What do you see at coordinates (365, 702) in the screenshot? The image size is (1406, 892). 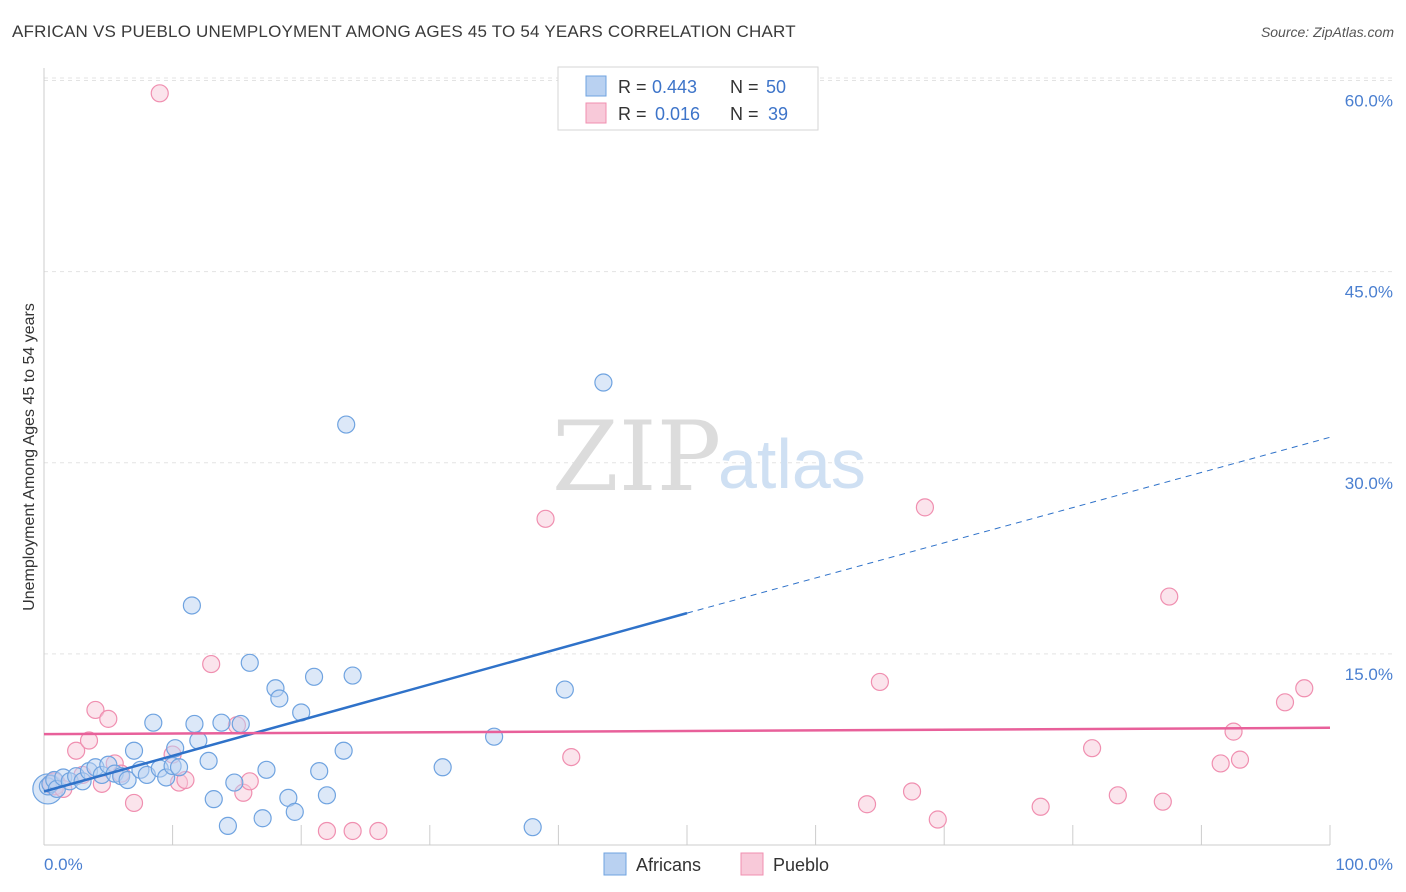 I see `africans-trend-line` at bounding box center [365, 702].